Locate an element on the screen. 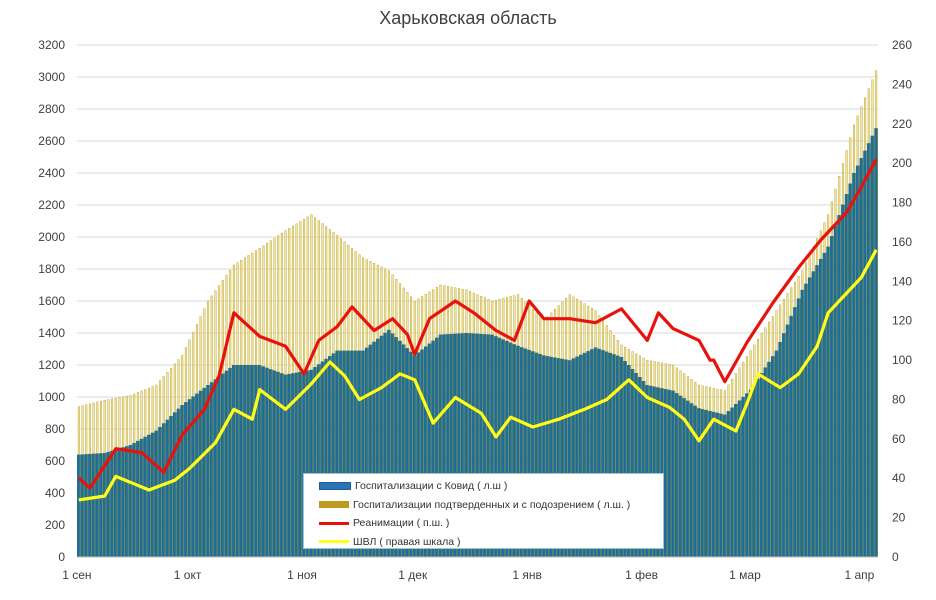 This screenshot has height=600, width=936. y-left-tick-label: 1200 is located at coordinates (51, 365).